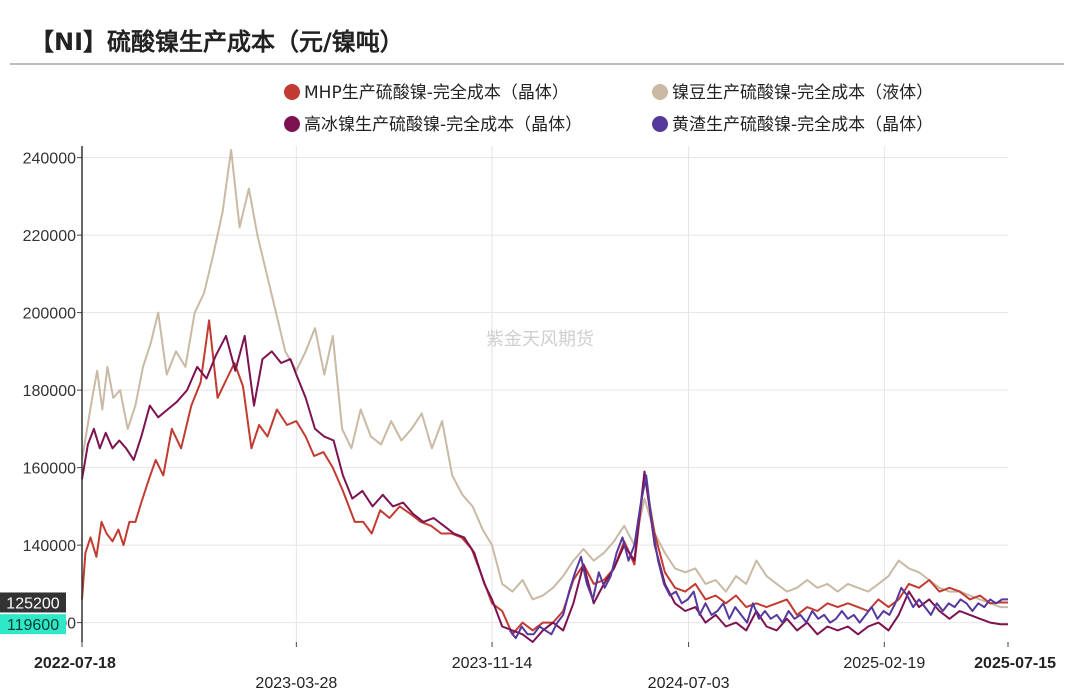 The width and height of the screenshot is (1080, 692). I want to click on last-value-badge: 125200, so click(32, 603).